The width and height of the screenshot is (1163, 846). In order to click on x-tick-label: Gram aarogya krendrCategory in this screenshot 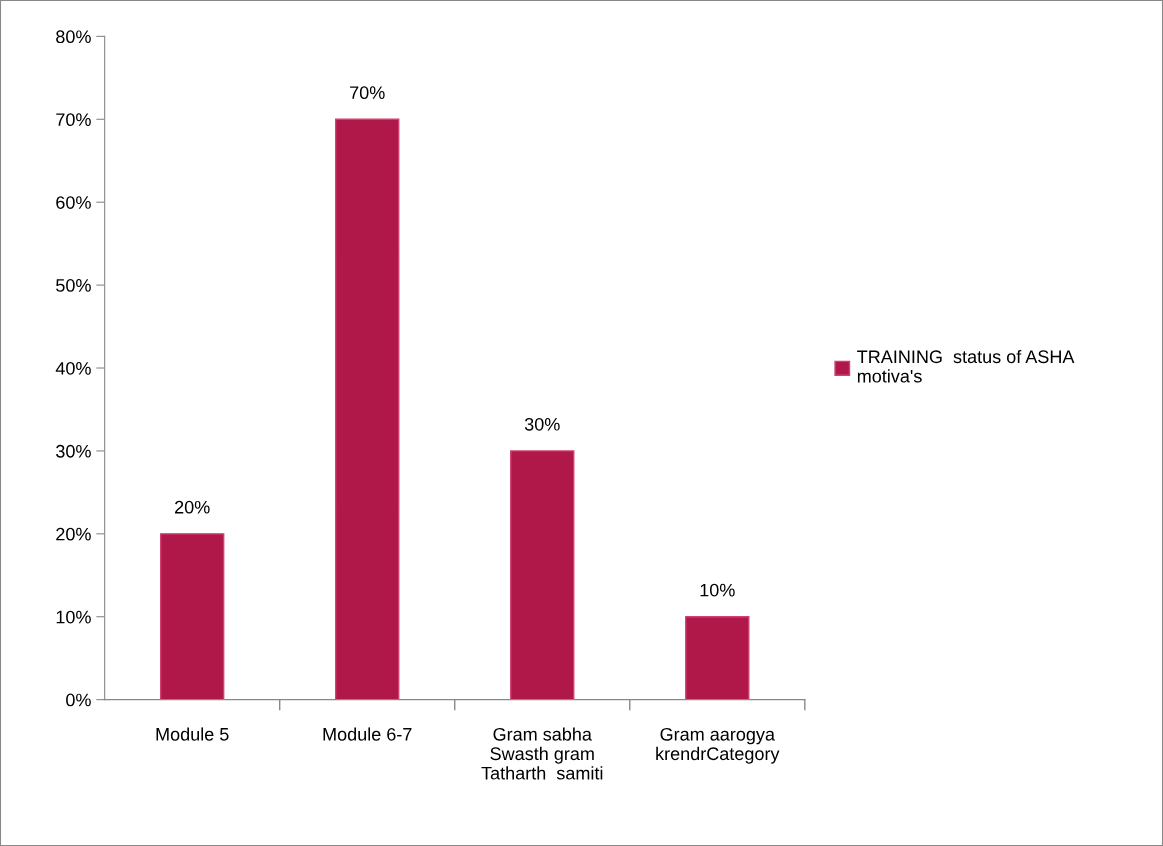, I will do `click(718, 745)`.